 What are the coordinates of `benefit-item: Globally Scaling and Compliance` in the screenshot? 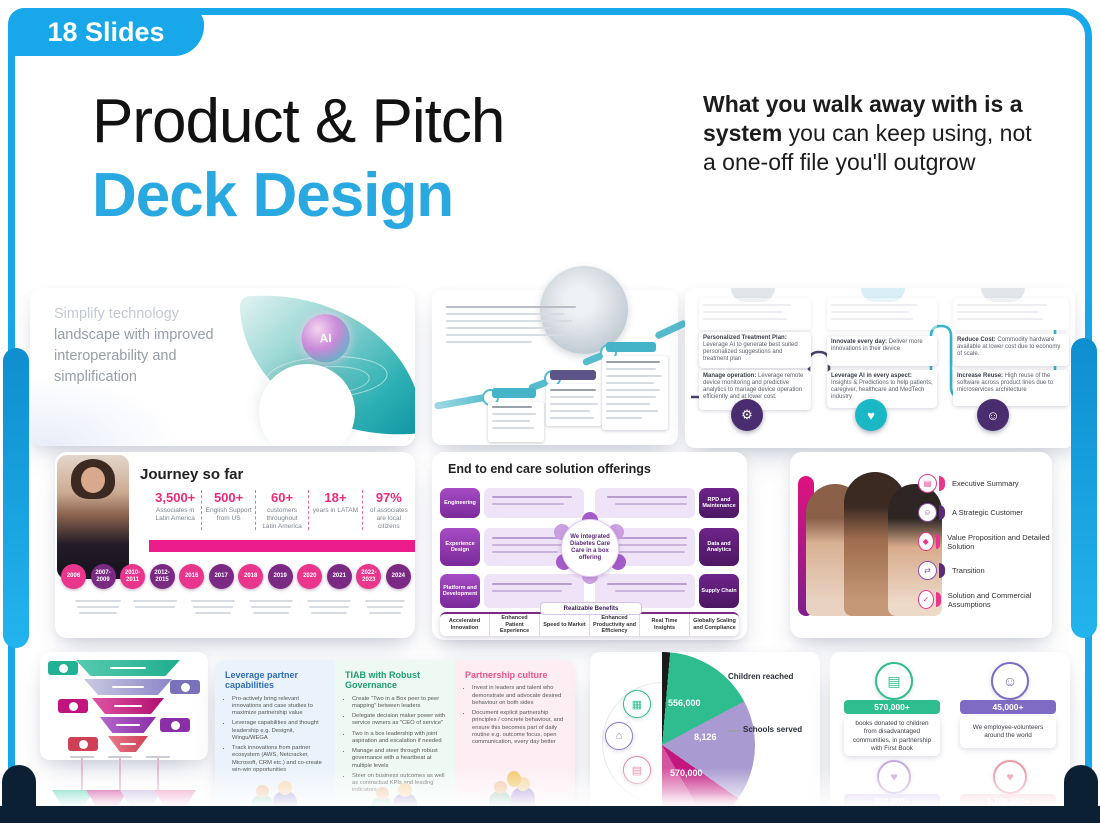 It's located at (714, 624).